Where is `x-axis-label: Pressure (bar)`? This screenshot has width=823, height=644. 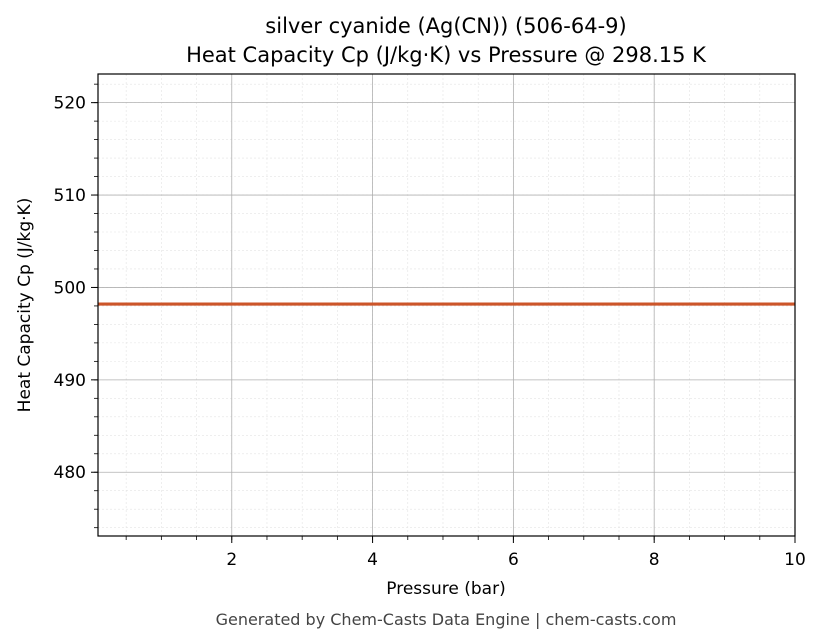 x-axis-label: Pressure (bar) is located at coordinates (445, 589).